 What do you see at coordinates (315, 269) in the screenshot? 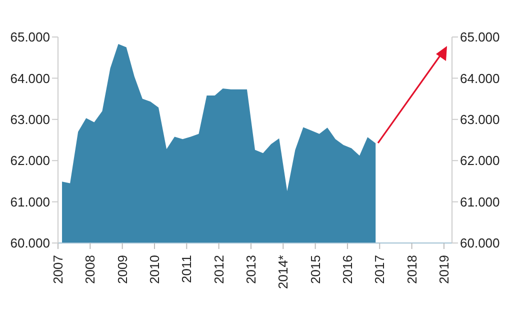
I see `x-tick-label: 2015` at bounding box center [315, 269].